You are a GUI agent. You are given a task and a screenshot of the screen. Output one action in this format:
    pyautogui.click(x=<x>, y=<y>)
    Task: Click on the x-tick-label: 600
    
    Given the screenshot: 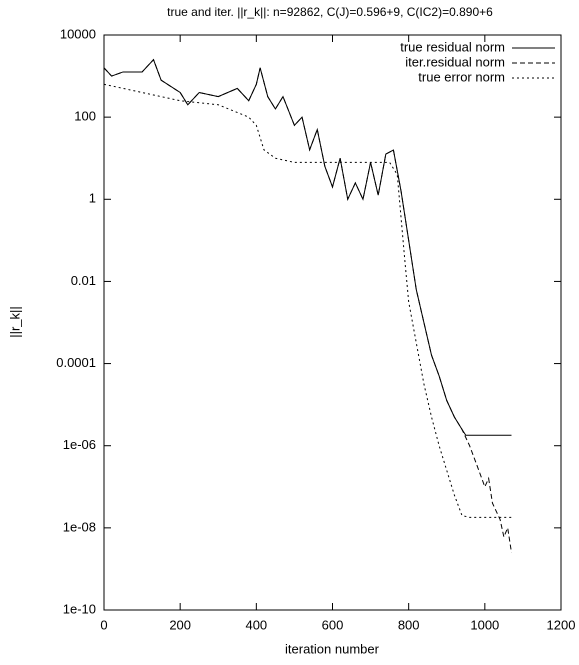 What is the action you would take?
    pyautogui.click(x=333, y=624)
    